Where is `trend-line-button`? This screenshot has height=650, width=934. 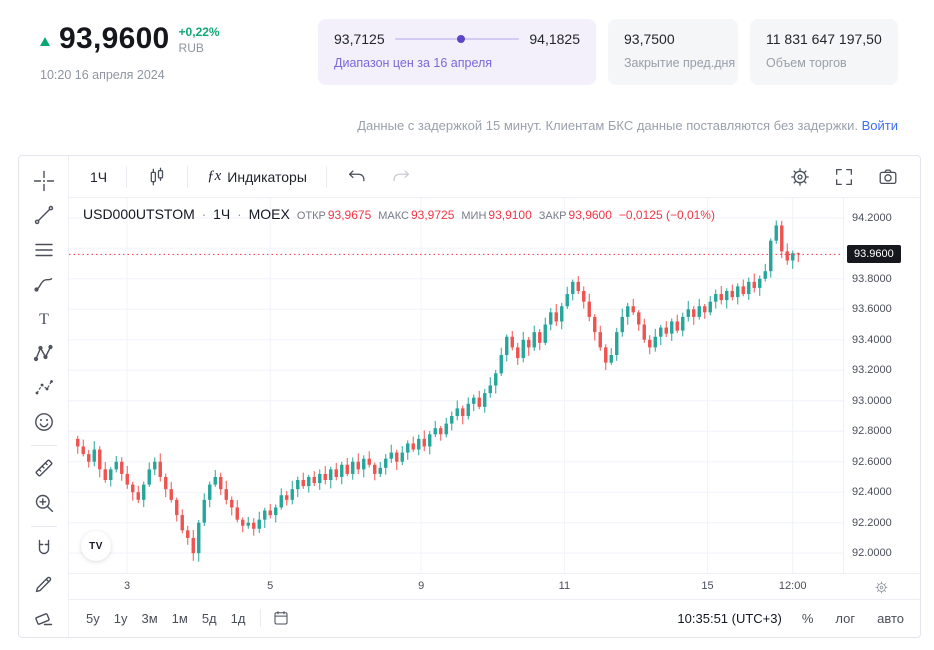 trend-line-button is located at coordinates (44, 214).